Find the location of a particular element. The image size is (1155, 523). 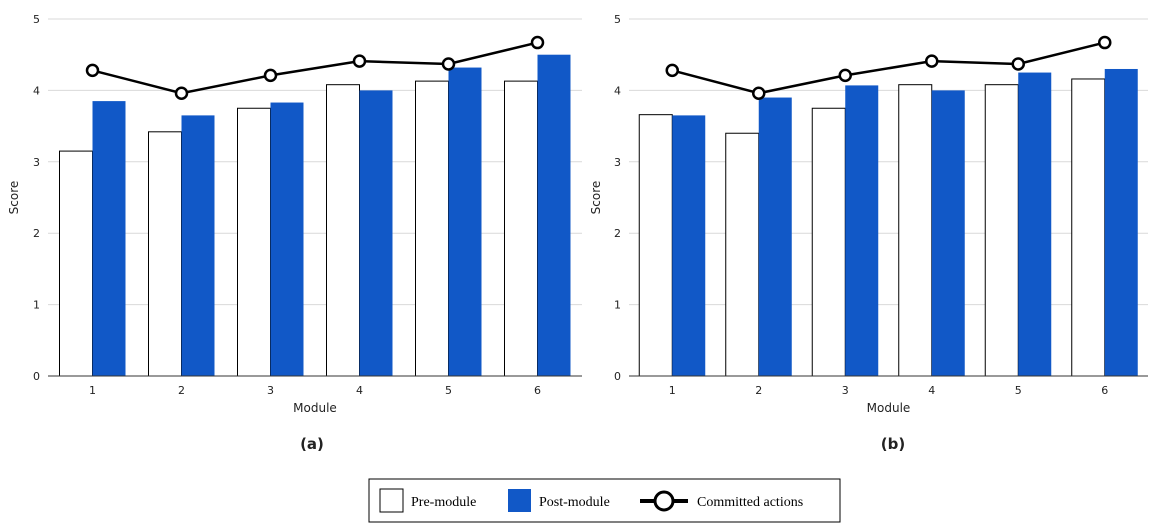

legend-label-post-module: Post-module is located at coordinates (574, 502).